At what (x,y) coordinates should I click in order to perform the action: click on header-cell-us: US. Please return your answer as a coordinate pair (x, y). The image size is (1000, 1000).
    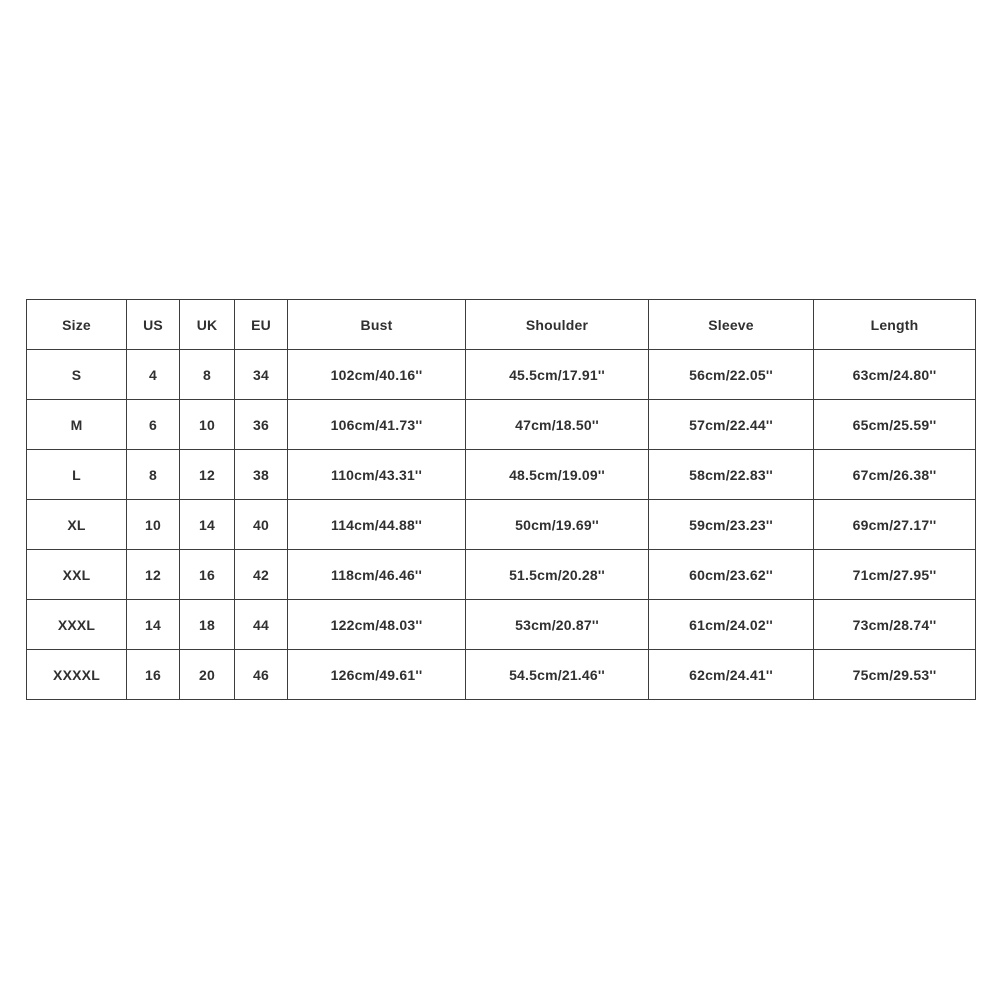
    Looking at the image, I should click on (153, 324).